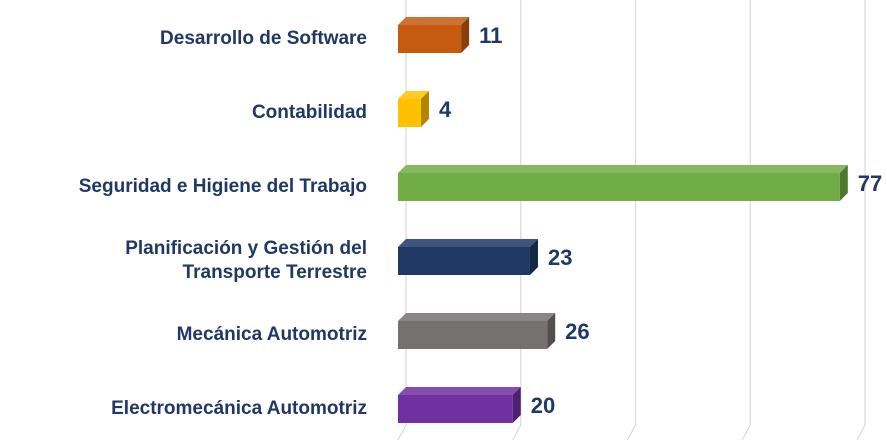  I want to click on value-label: 20, so click(543, 405).